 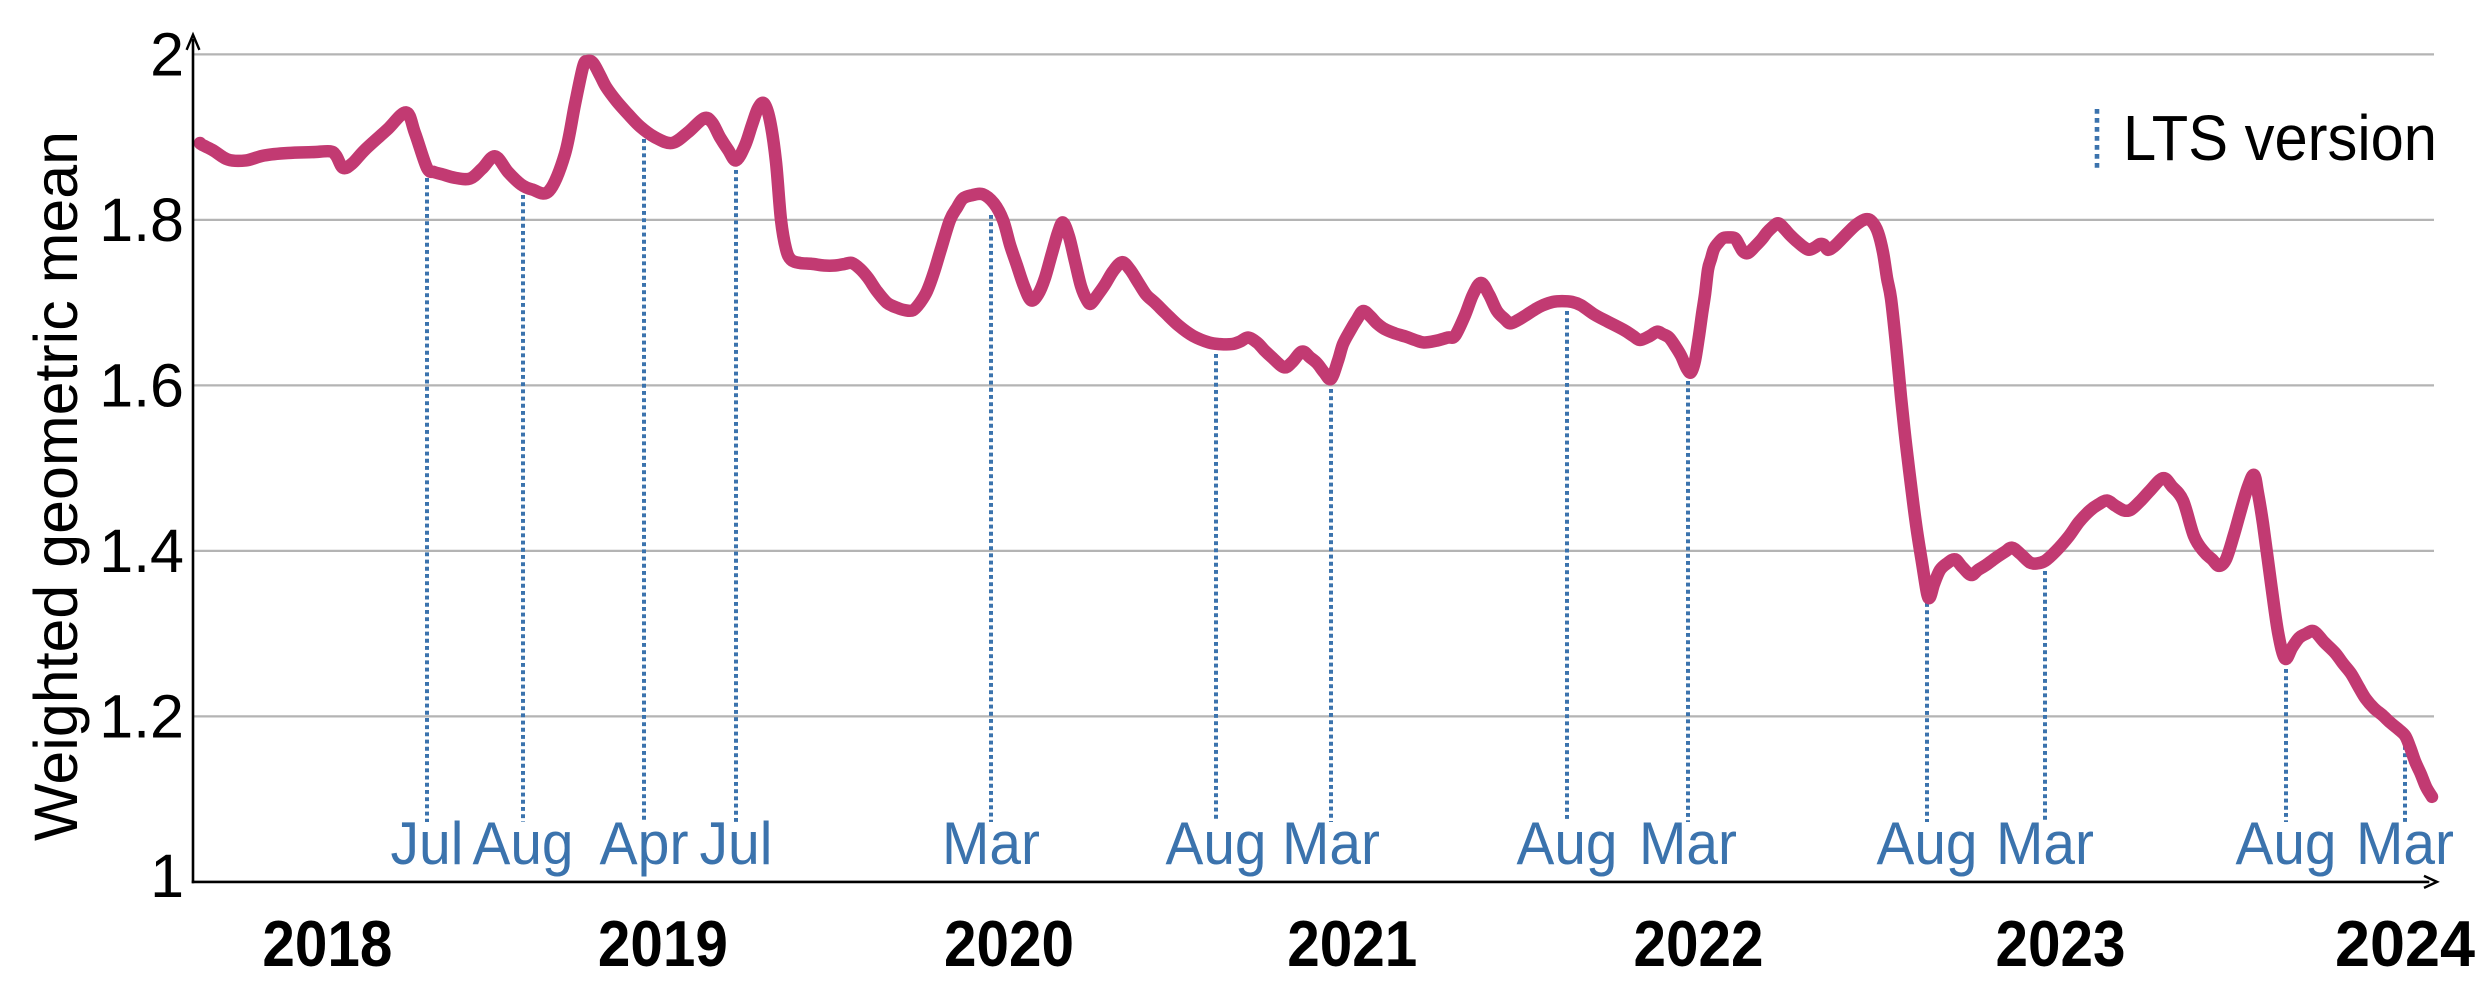 What do you see at coordinates (167, 876) in the screenshot?
I see `svg-text: 1` at bounding box center [167, 876].